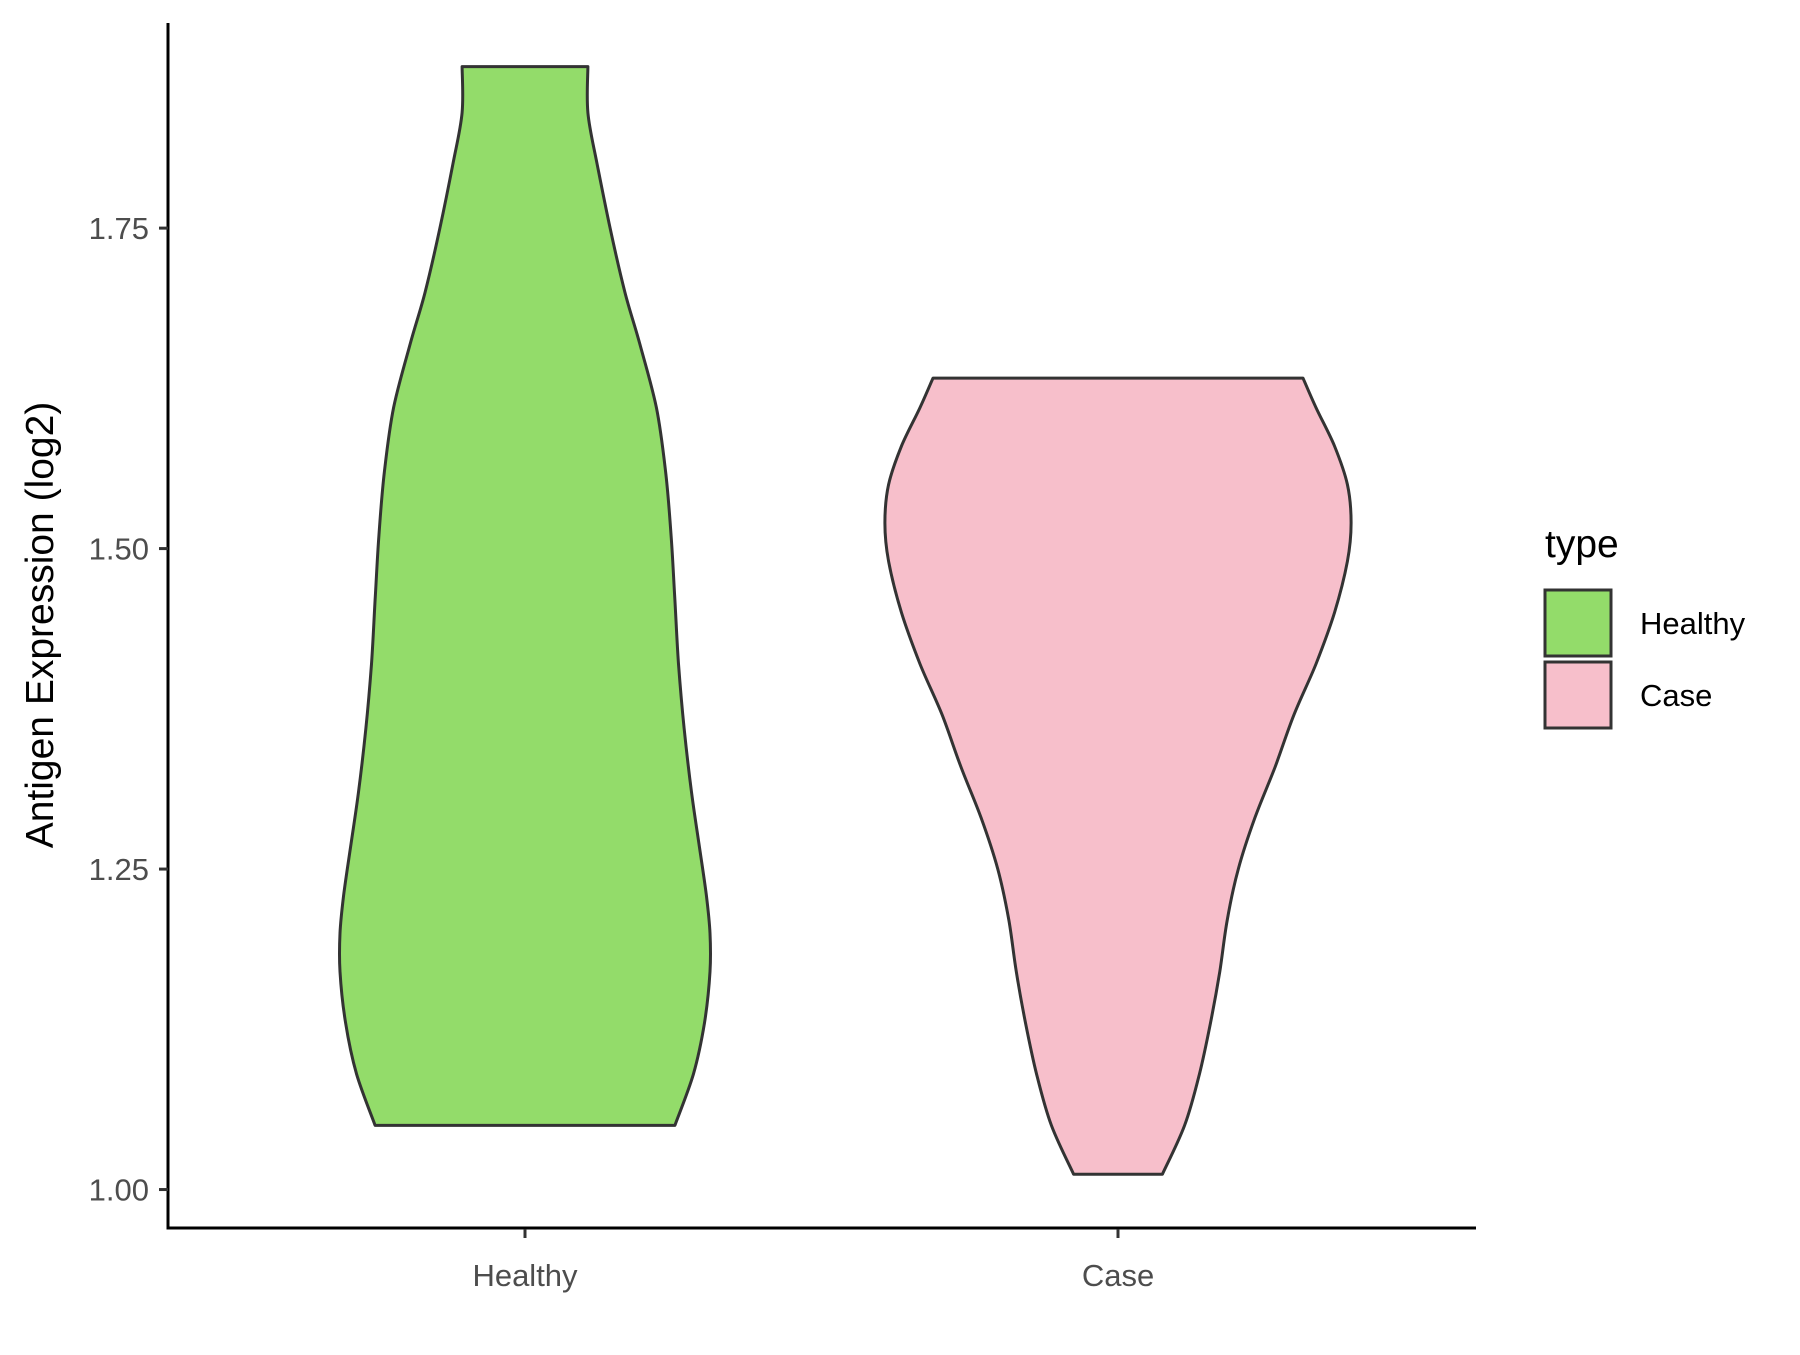 The height and width of the screenshot is (1355, 1800). I want to click on legend-label-case: Case, so click(1676, 695).